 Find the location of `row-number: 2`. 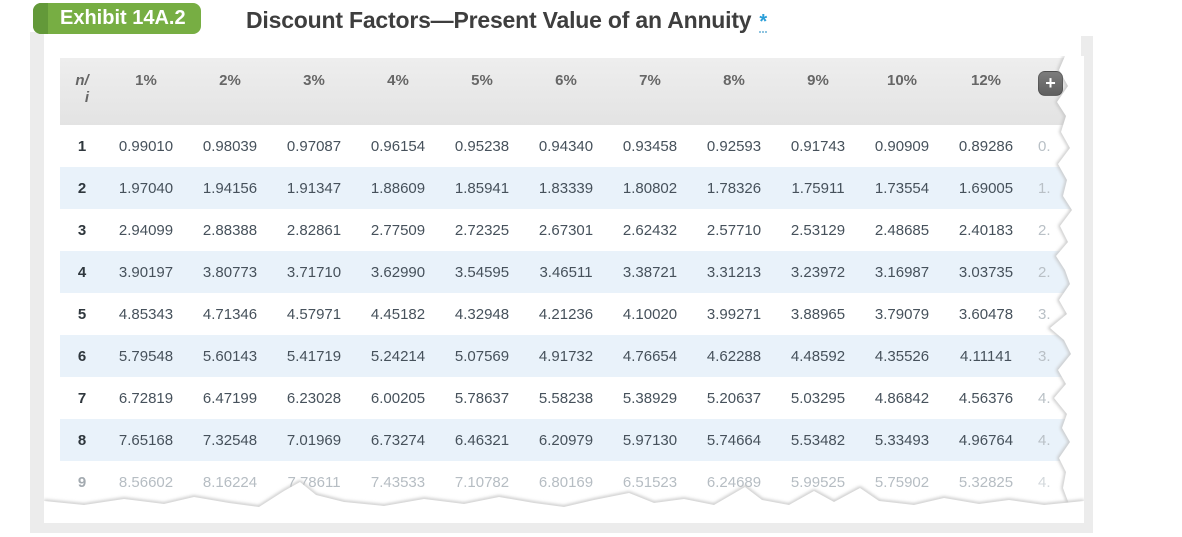

row-number: 2 is located at coordinates (82, 188).